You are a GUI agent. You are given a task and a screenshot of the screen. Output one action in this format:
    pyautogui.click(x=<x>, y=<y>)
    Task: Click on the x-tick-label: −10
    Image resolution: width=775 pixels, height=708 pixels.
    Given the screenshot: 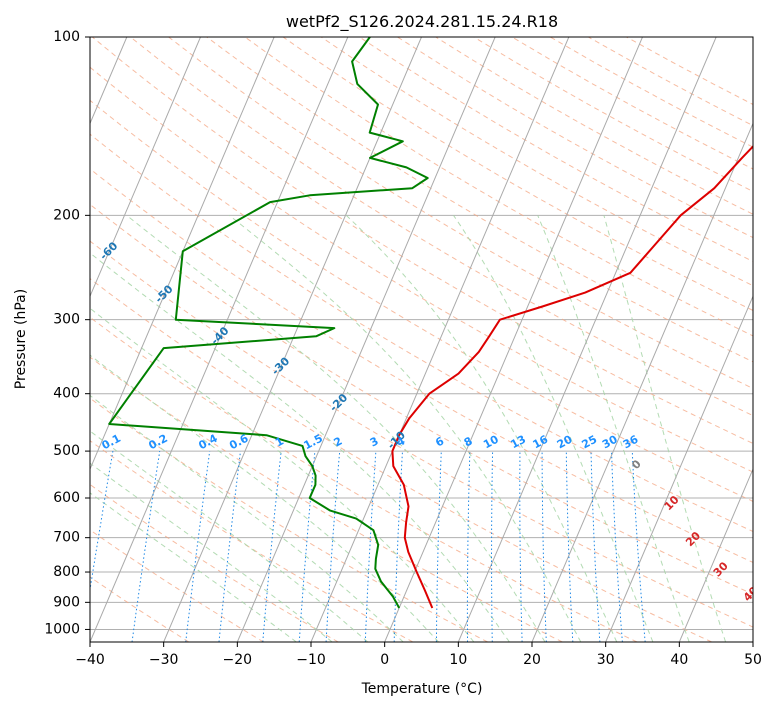 What is the action you would take?
    pyautogui.click(x=311, y=660)
    